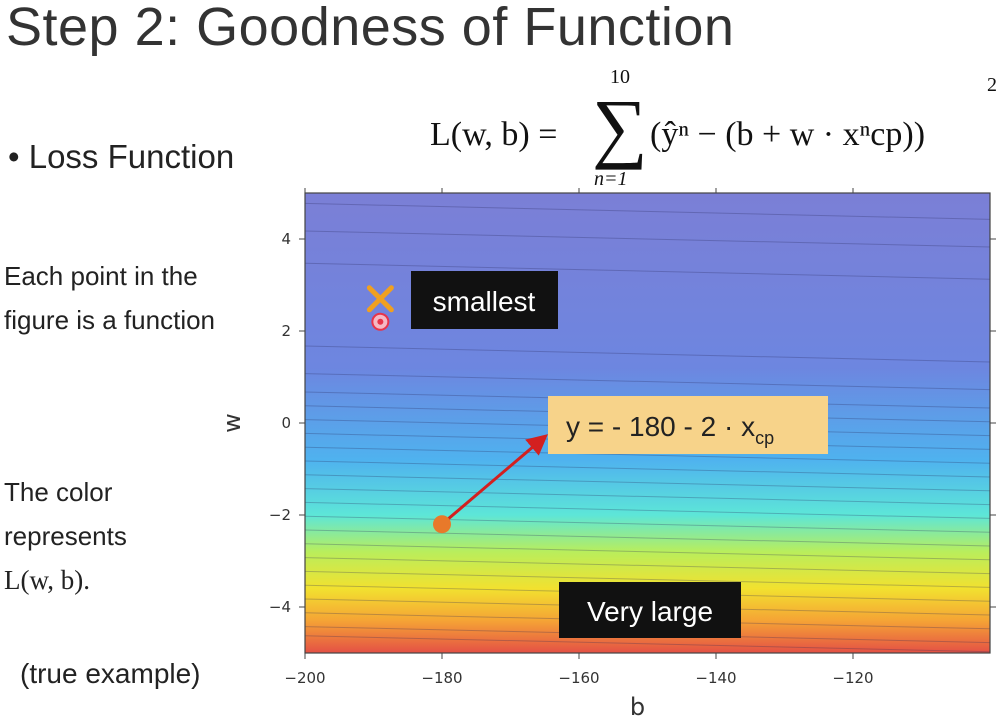  What do you see at coordinates (232, 423) in the screenshot?
I see `y-axis-label: w` at bounding box center [232, 423].